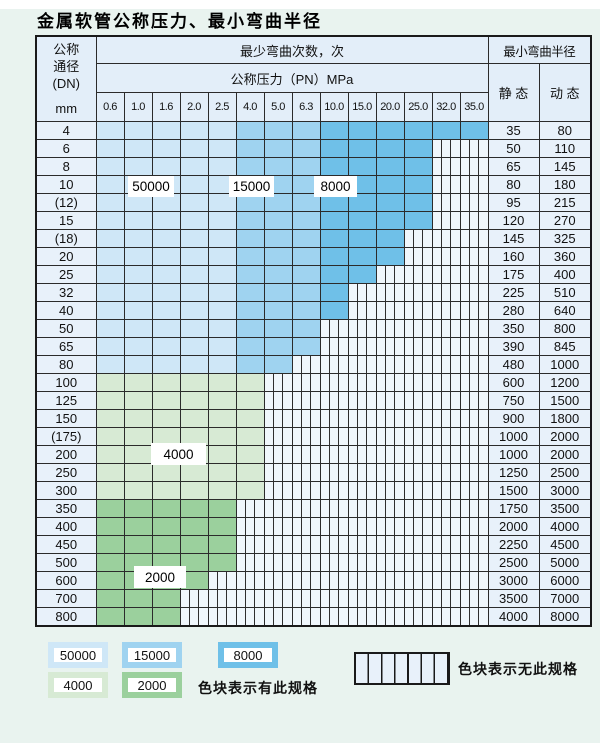  Describe the element at coordinates (565, 454) in the screenshot. I see `dynamic-radius-cell: 2000` at that location.